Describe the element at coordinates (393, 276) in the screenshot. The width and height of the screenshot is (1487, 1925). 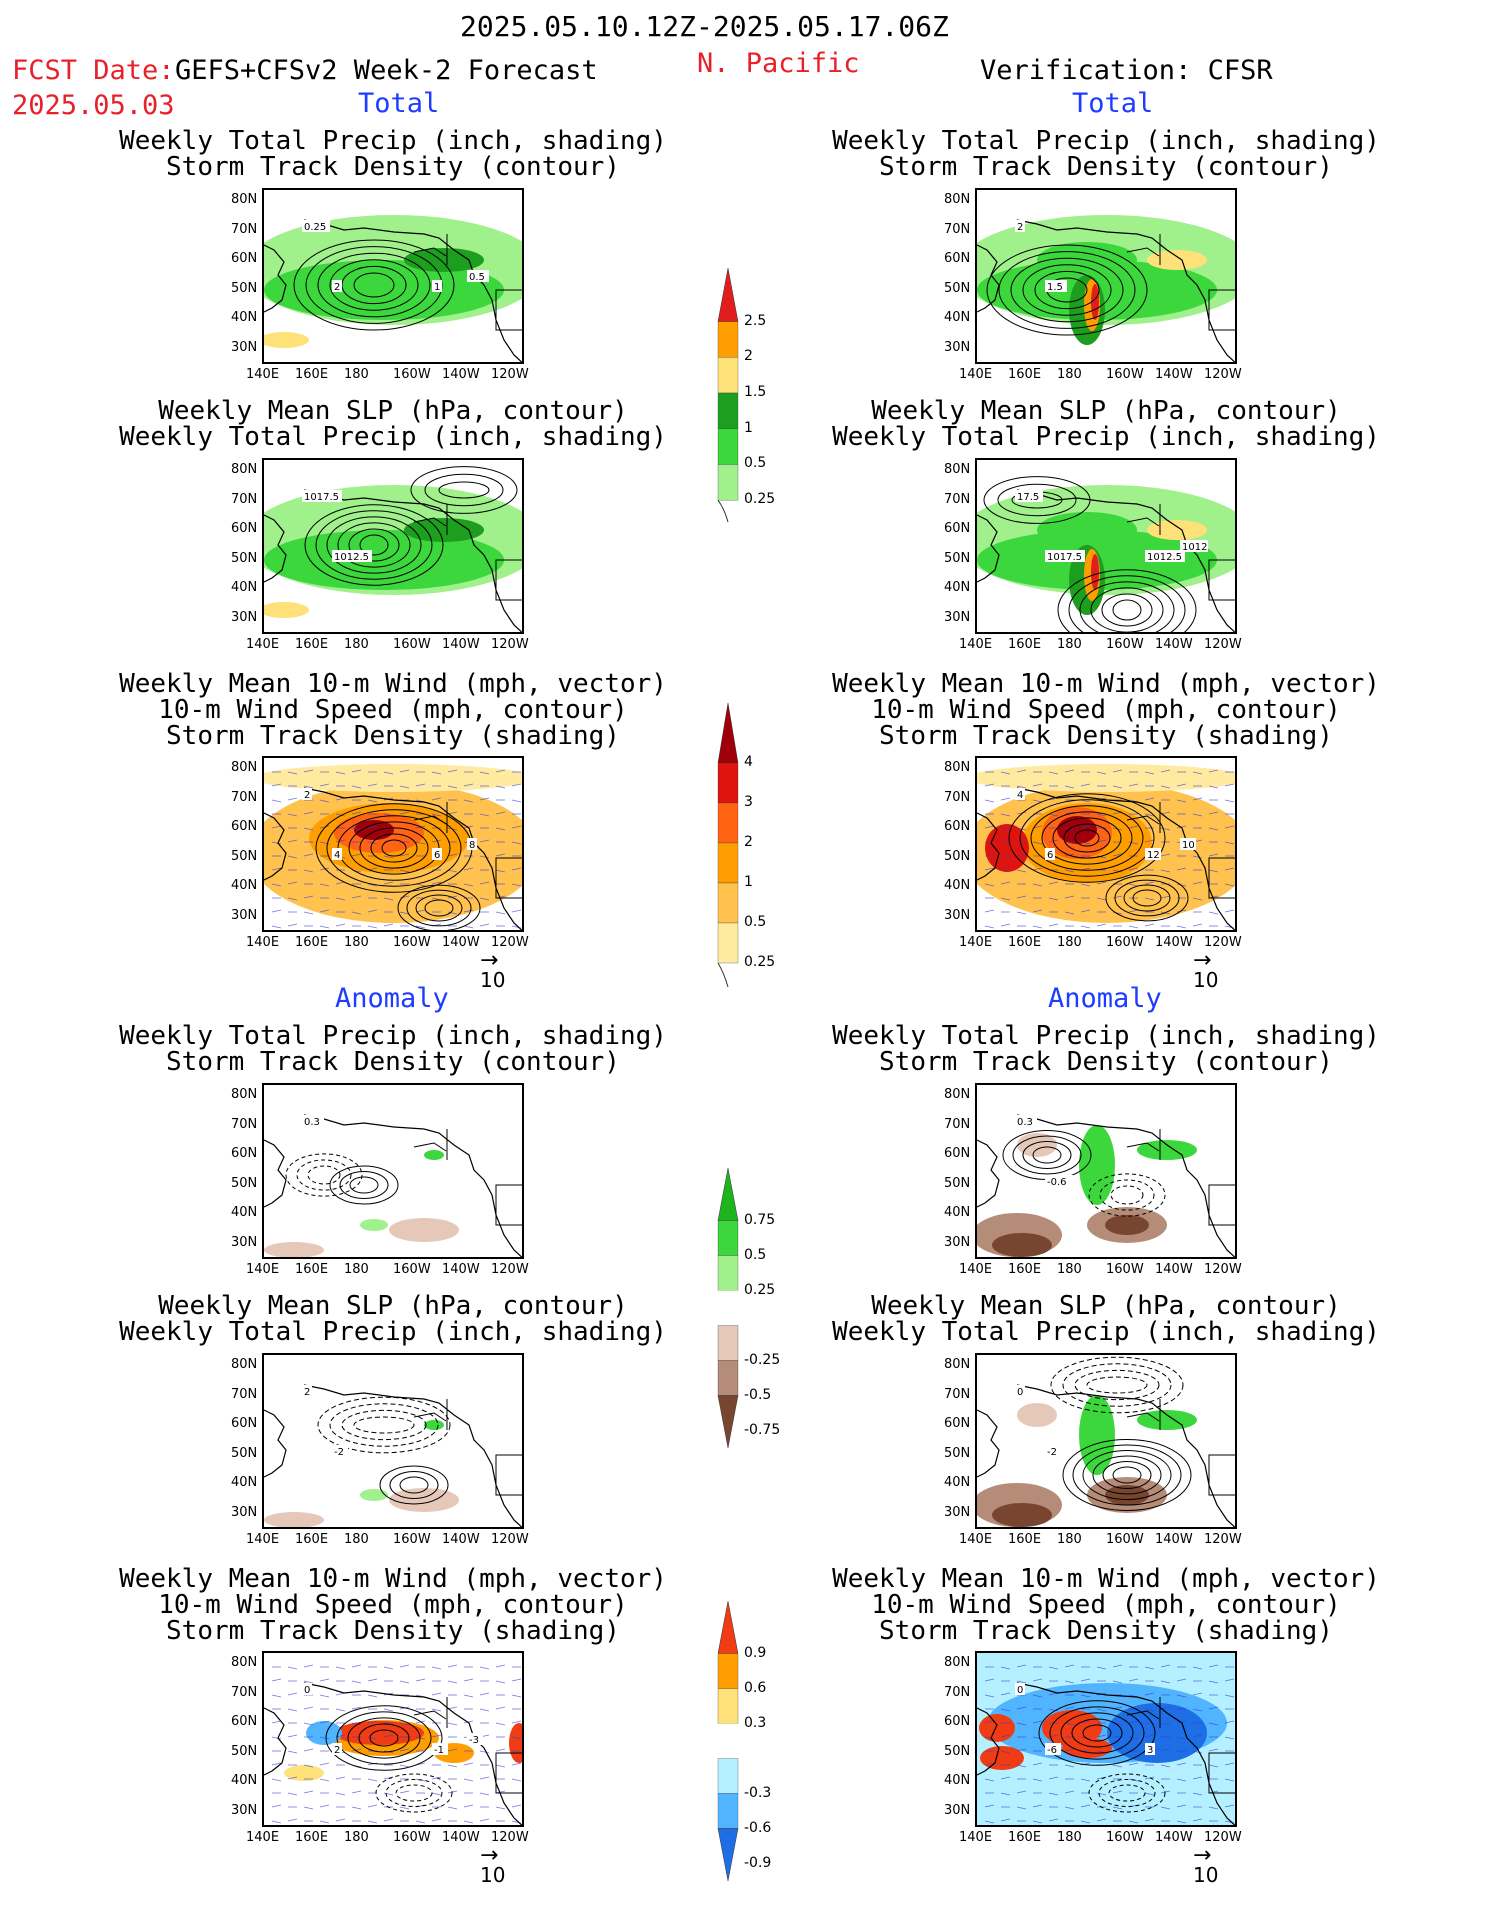
I see `map-panel-pc-left: 0.25 2 1 0.5` at that location.